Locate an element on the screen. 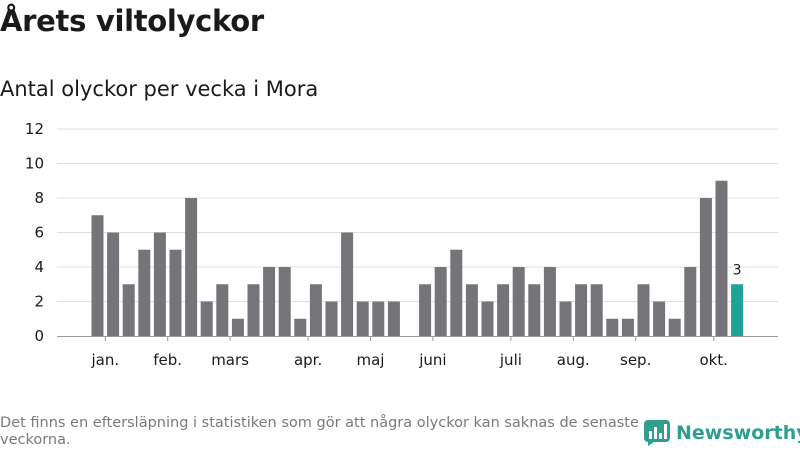 The image size is (800, 450). y-tick-label: 2 is located at coordinates (39, 302).